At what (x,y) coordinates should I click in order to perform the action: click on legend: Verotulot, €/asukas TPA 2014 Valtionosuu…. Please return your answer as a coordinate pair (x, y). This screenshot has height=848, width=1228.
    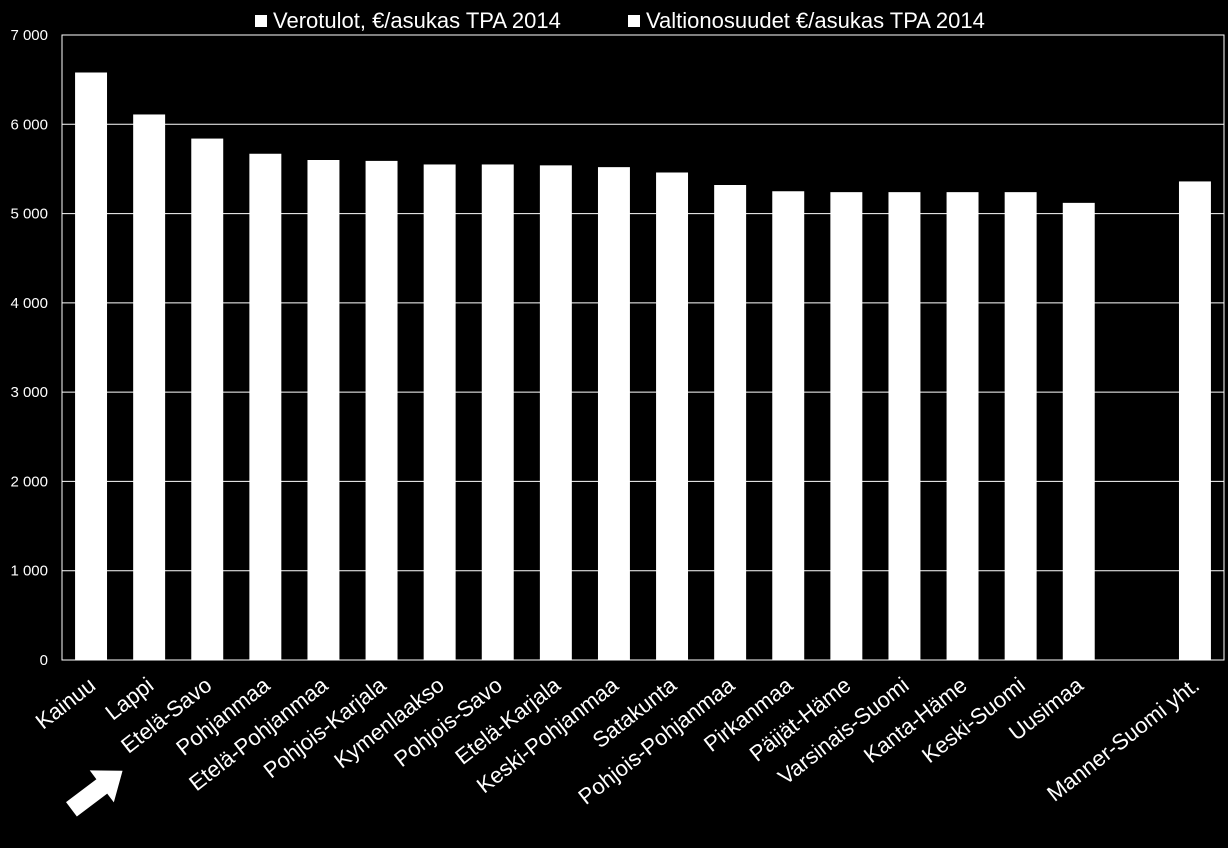
    Looking at the image, I should click on (614, 21).